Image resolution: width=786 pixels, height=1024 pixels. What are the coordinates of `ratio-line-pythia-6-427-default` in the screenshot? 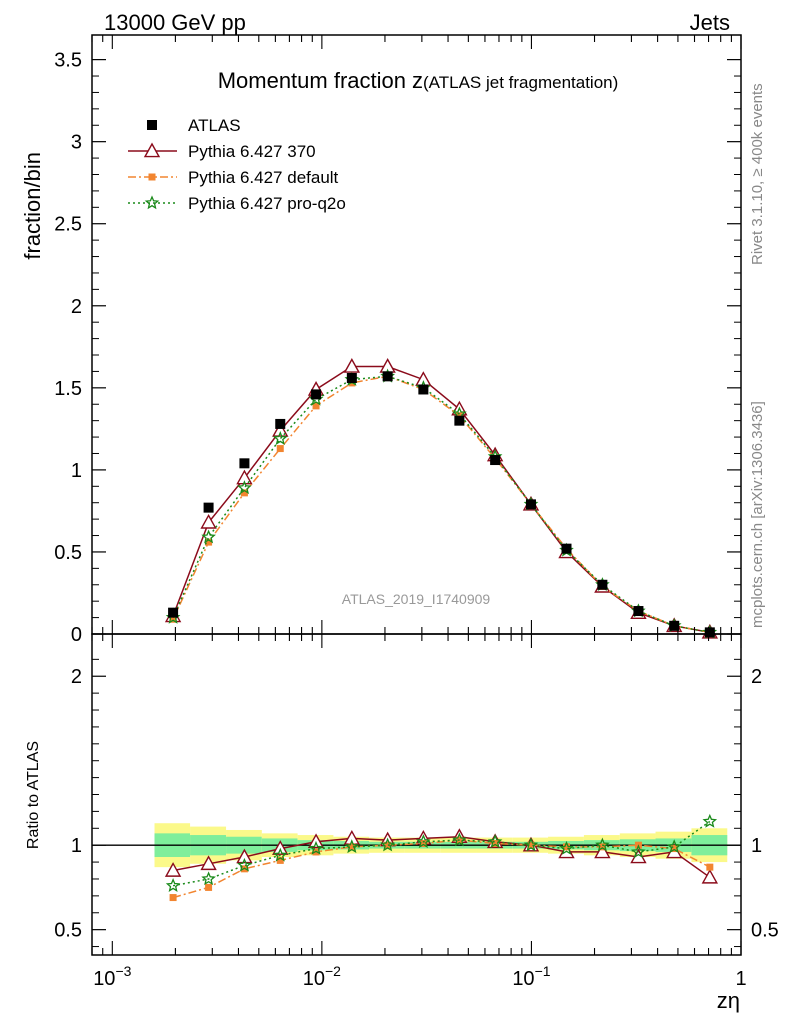 It's located at (441, 869).